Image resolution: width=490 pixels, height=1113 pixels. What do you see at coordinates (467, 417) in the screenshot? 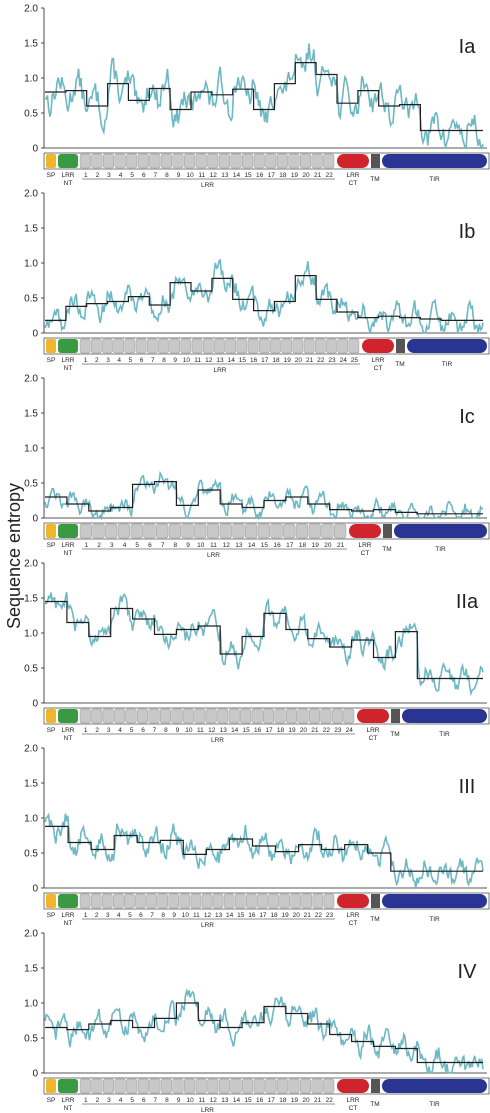
I see `panel-title: Ic` at bounding box center [467, 417].